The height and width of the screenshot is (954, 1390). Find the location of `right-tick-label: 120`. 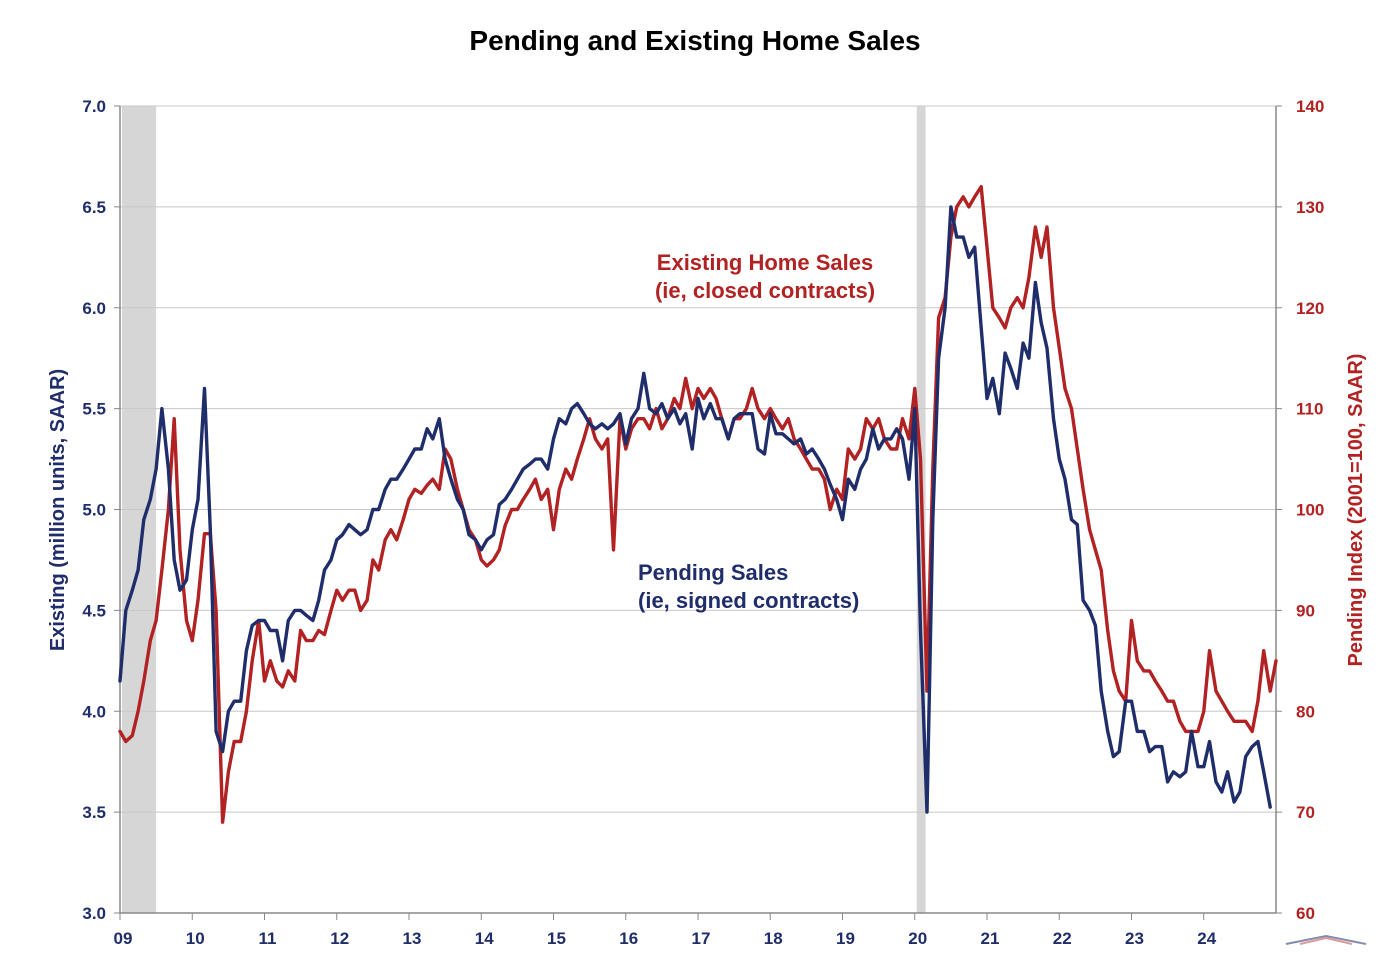

right-tick-label: 120 is located at coordinates (1310, 308).